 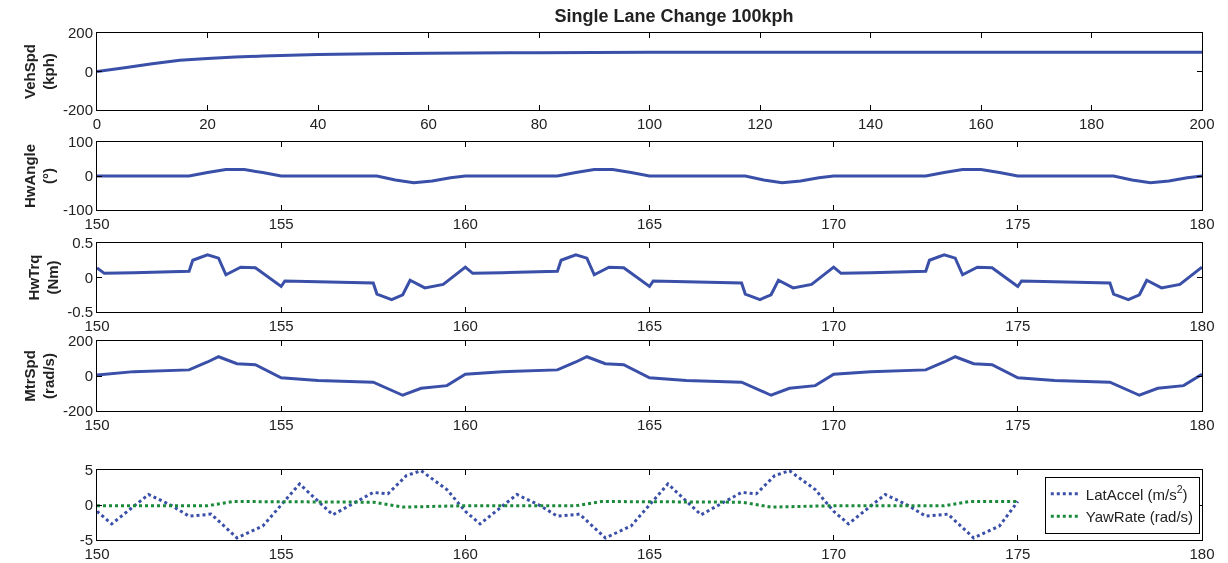 I want to click on y-tick-label: -200, so click(x=77, y=110).